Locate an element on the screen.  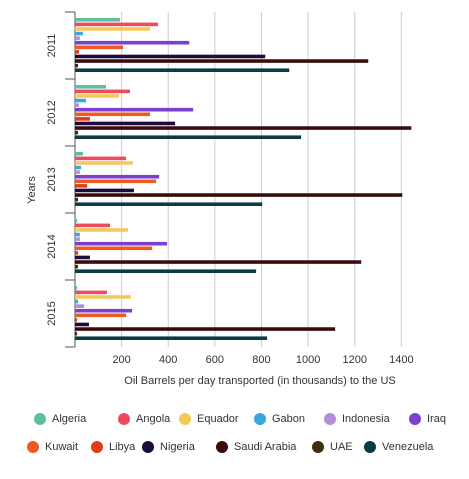
y-tick-label: 2012 is located at coordinates (52, 112).